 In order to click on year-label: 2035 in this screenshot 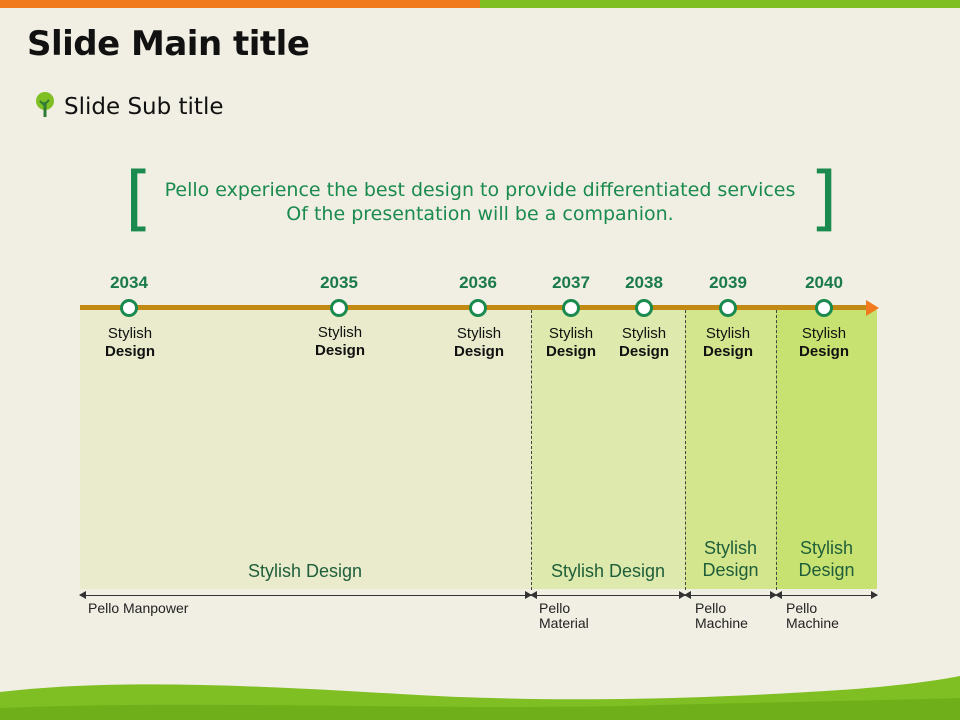, I will do `click(339, 282)`.